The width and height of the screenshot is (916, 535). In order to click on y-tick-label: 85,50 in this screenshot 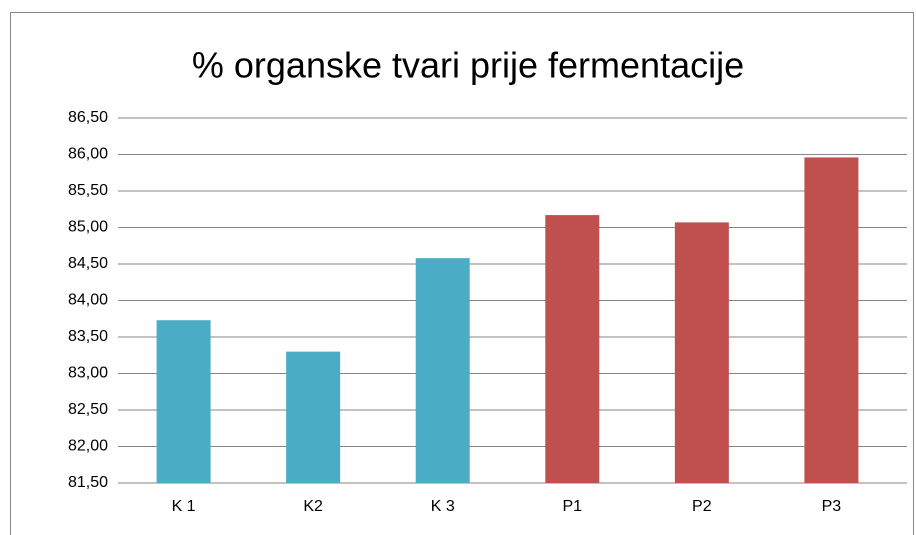, I will do `click(88, 190)`.